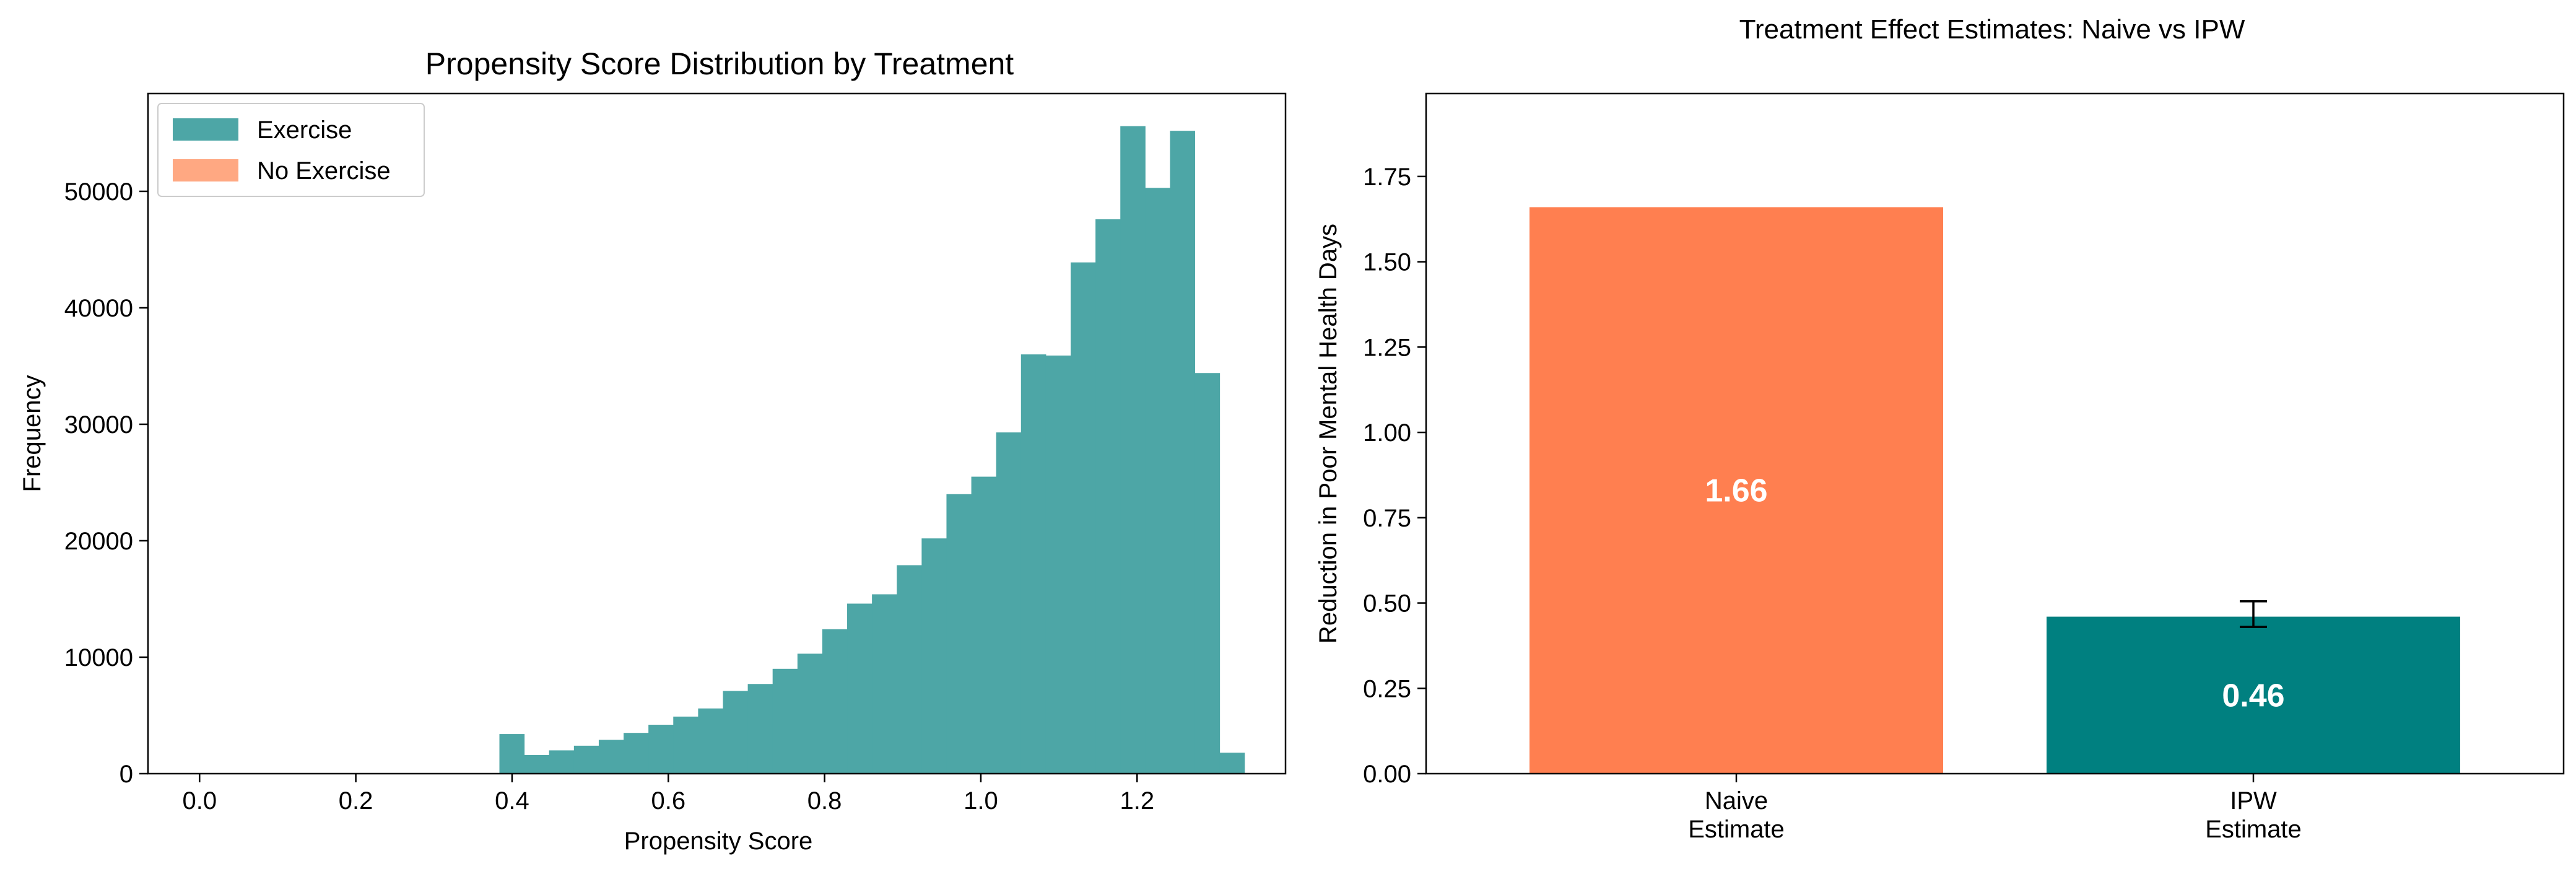 This screenshot has width=2576, height=874. Describe the element at coordinates (981, 801) in the screenshot. I see `histogram-x-tick-label: 1.0` at that location.